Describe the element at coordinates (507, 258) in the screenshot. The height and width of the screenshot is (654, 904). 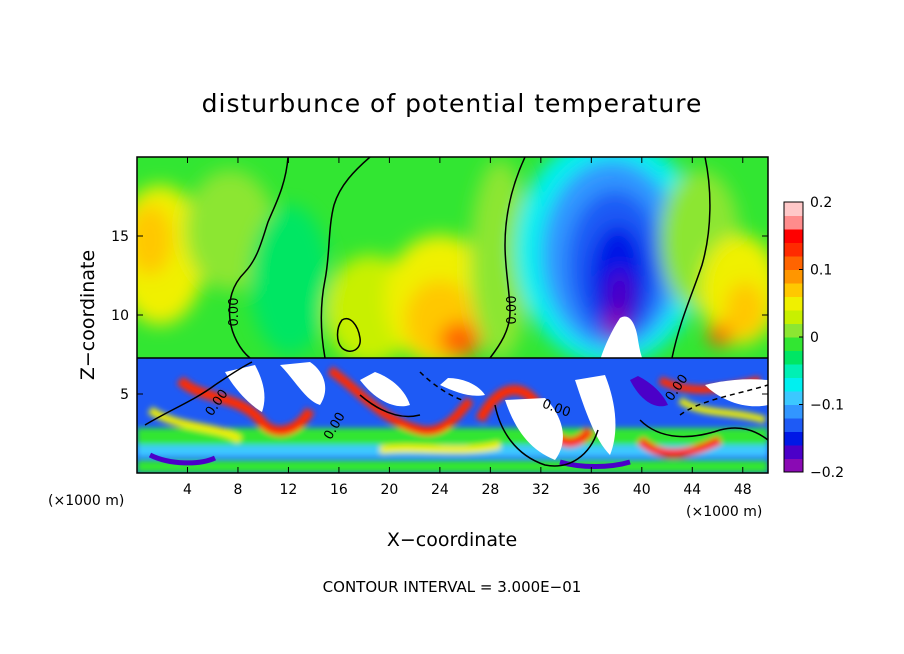
I see `contour-cold-left` at that location.